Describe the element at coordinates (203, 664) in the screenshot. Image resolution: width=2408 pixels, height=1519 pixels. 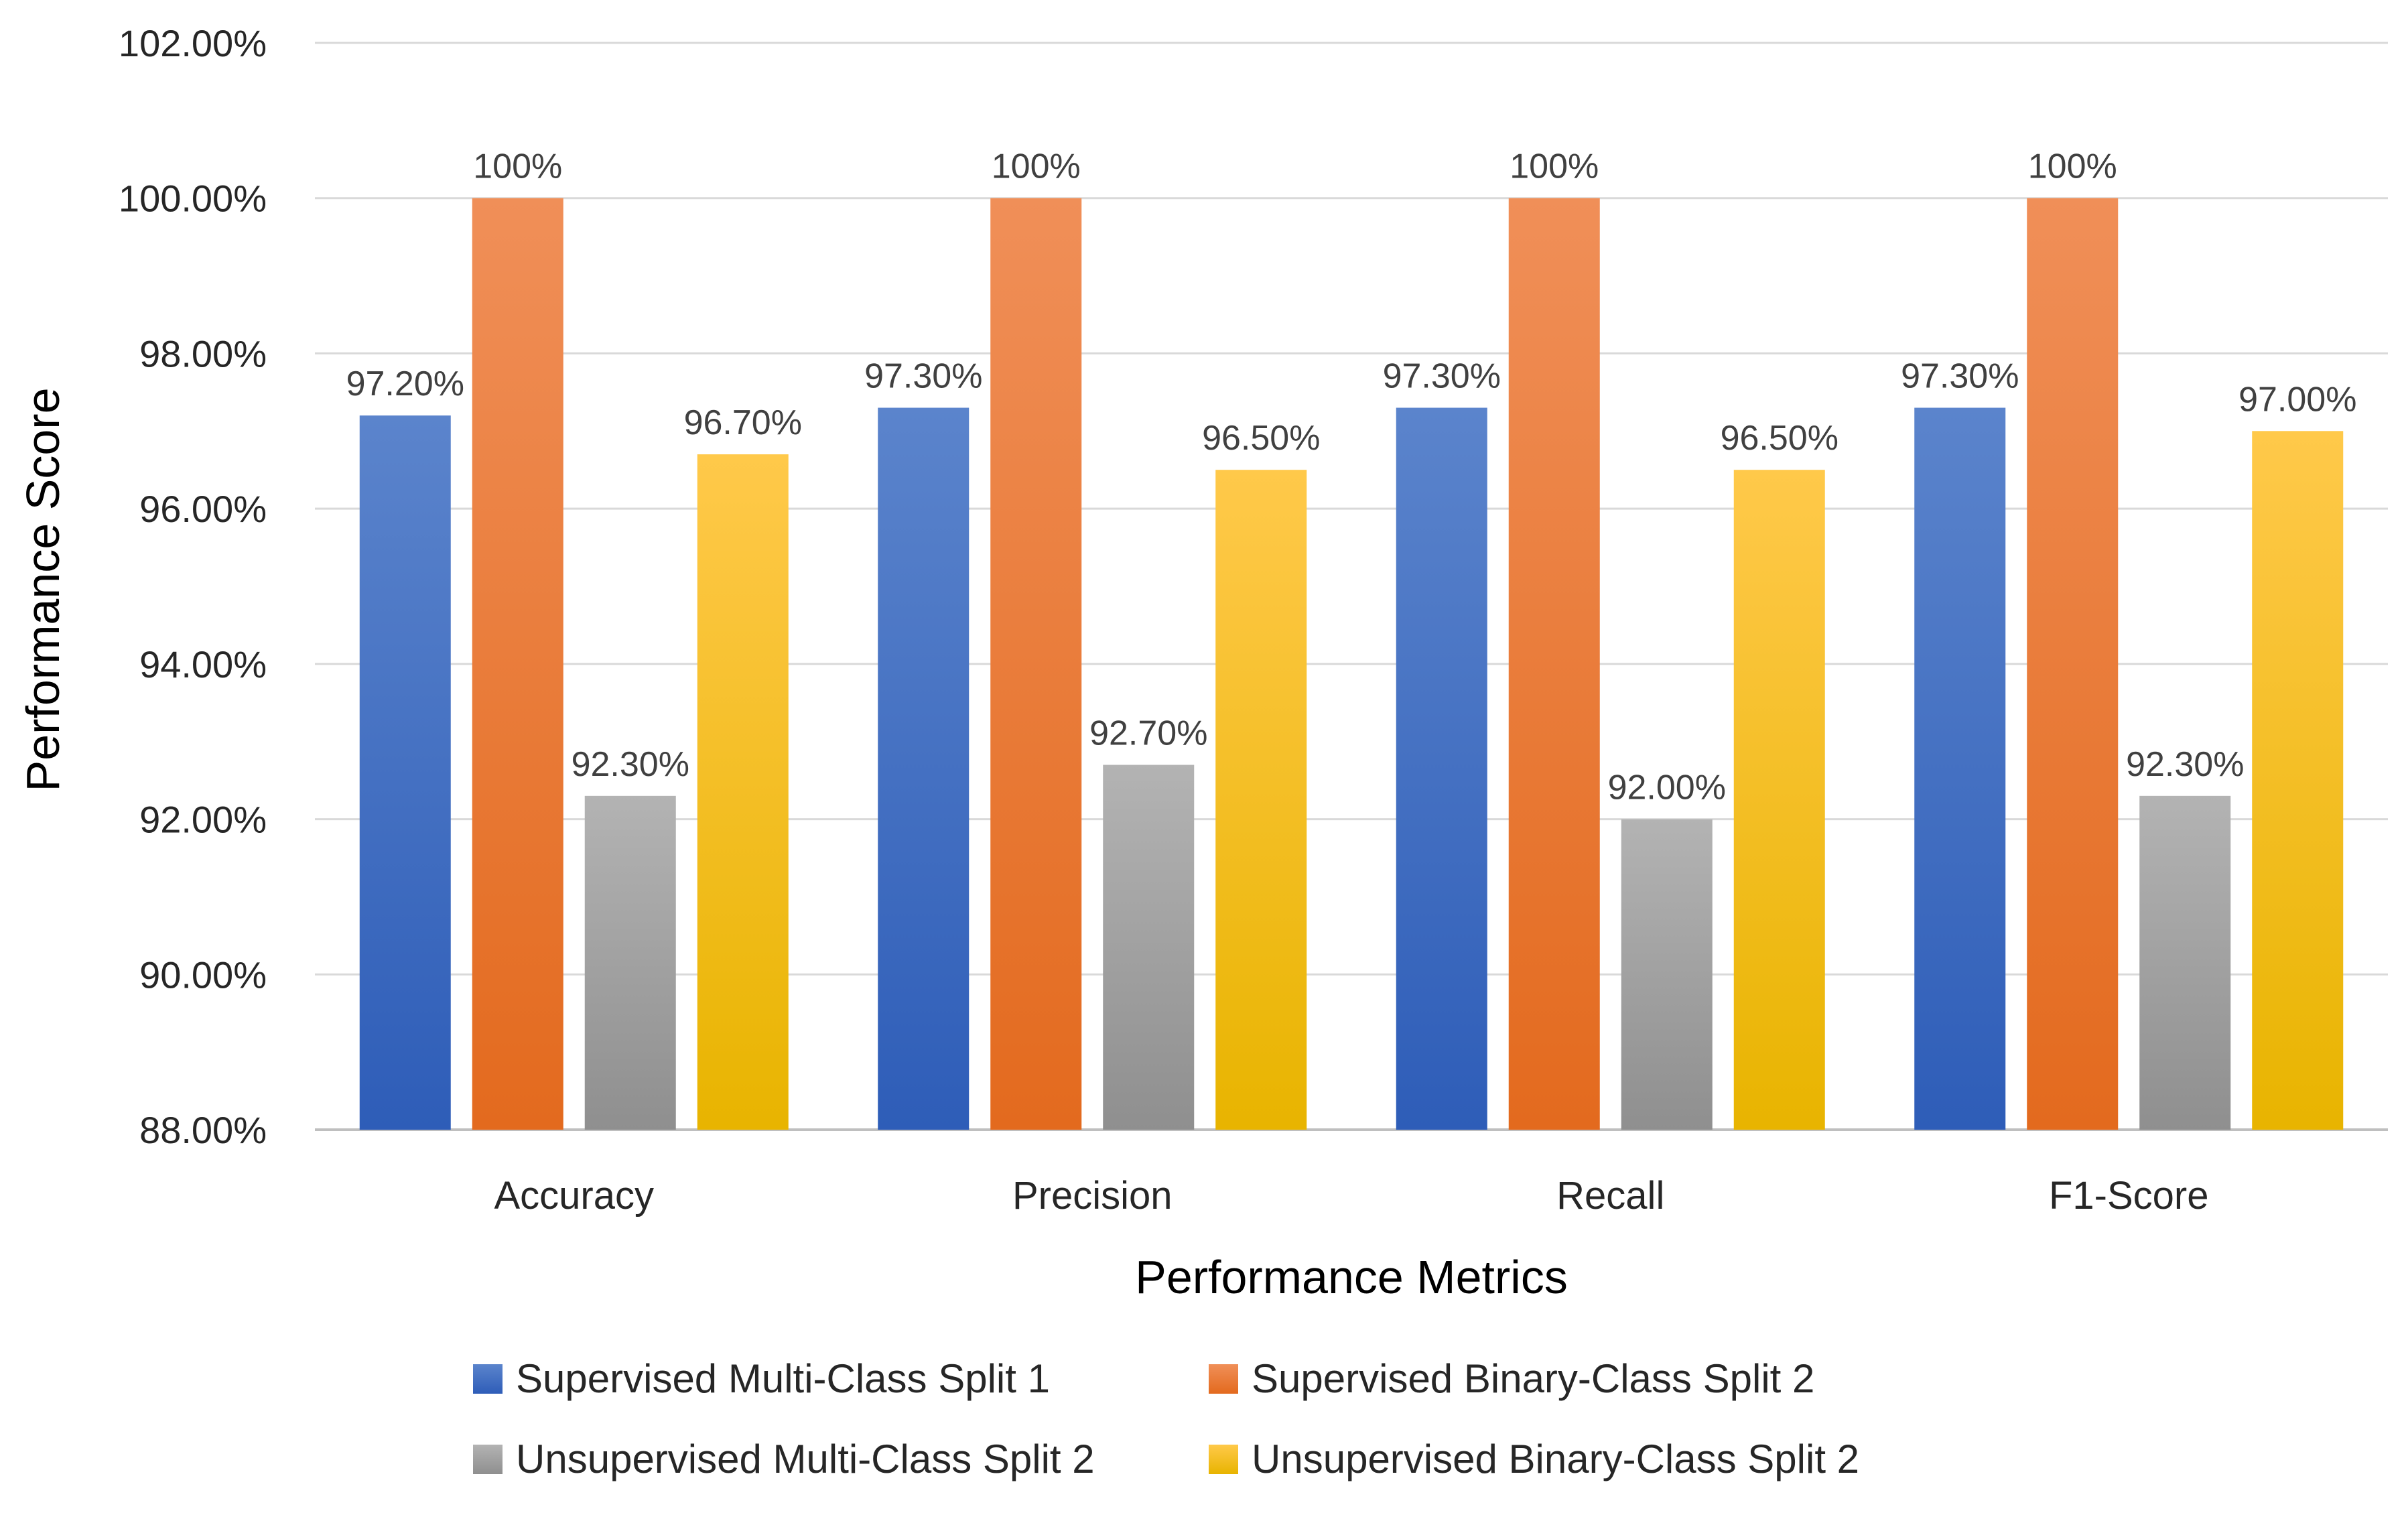
I see `y-tick-label: 94.00%` at that location.